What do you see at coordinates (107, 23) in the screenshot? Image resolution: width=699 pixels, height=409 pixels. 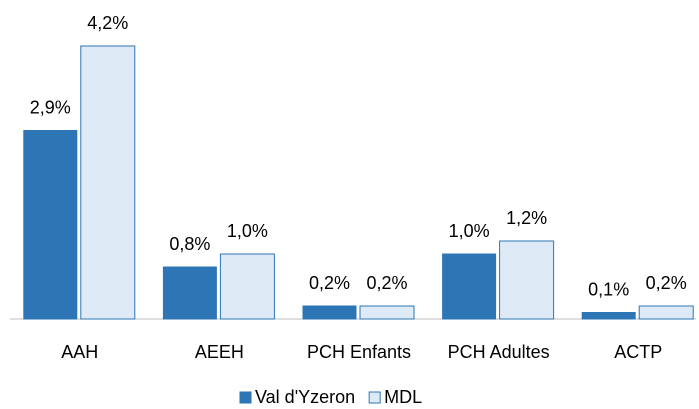 I see `value-label: 4,2%` at bounding box center [107, 23].